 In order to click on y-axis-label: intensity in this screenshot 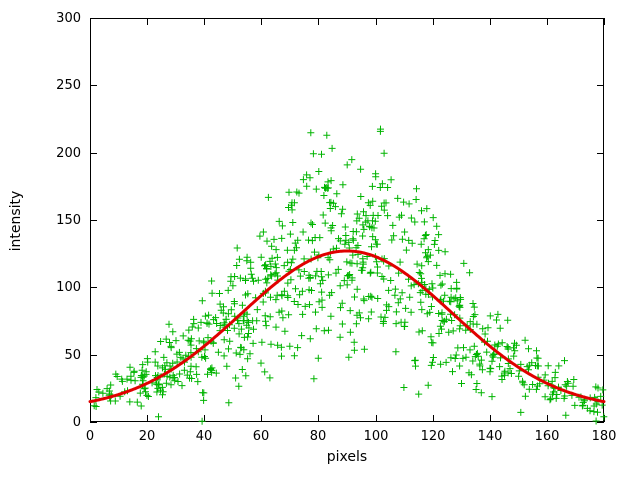, I will do `click(16, 221)`.